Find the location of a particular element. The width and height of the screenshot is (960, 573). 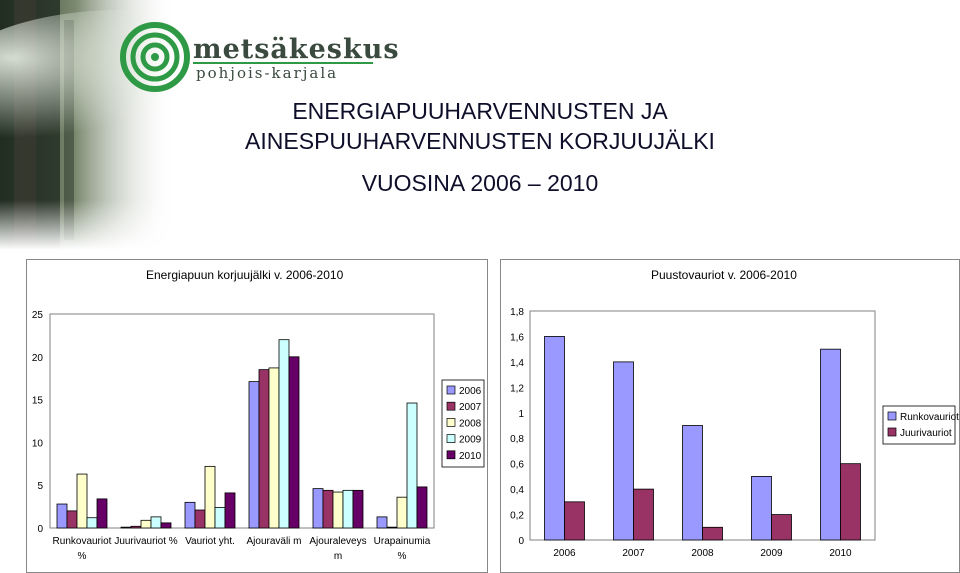

x-tick-label: m is located at coordinates (338, 556).